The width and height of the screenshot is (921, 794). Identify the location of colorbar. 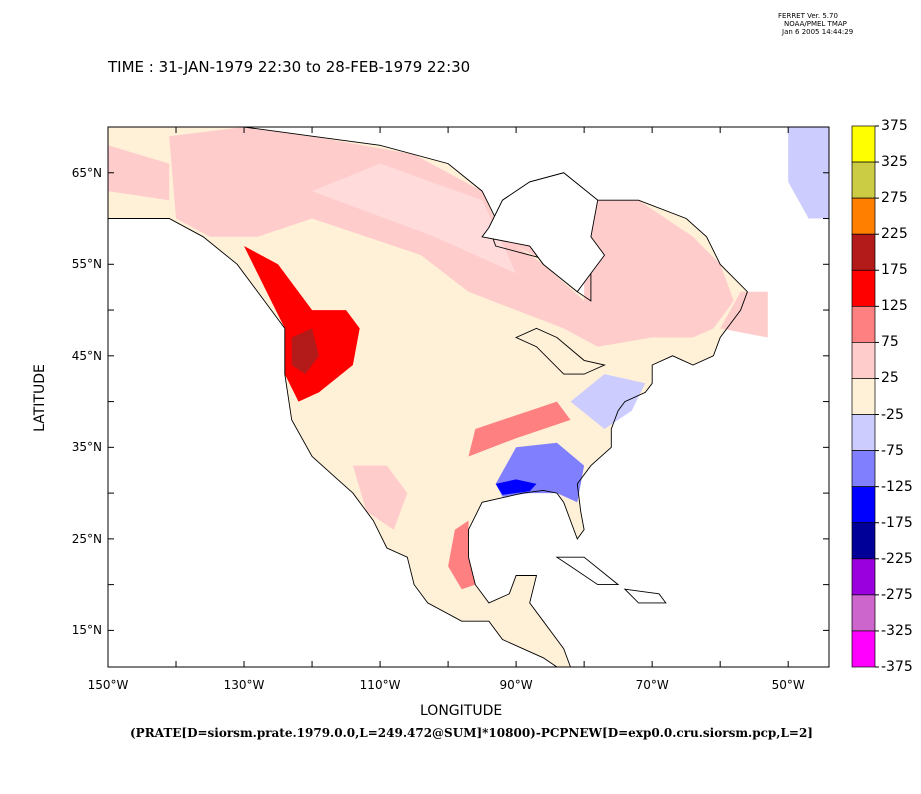
(865, 396).